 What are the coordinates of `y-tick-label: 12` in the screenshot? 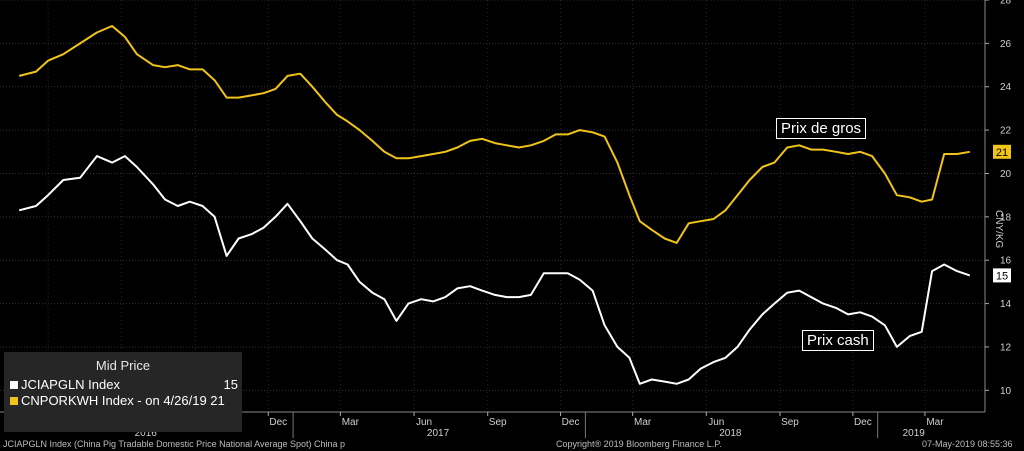 It's located at (1006, 347).